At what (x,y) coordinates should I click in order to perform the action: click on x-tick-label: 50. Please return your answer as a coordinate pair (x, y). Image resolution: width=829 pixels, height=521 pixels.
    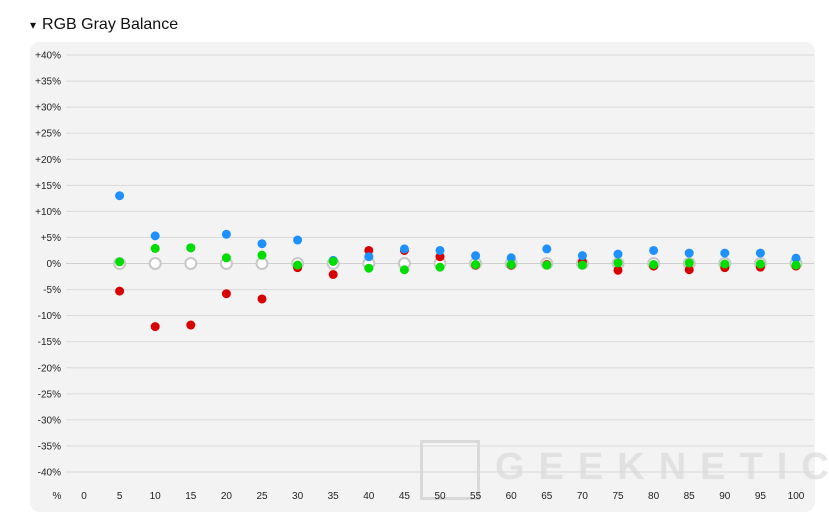
    Looking at the image, I should click on (440, 496).